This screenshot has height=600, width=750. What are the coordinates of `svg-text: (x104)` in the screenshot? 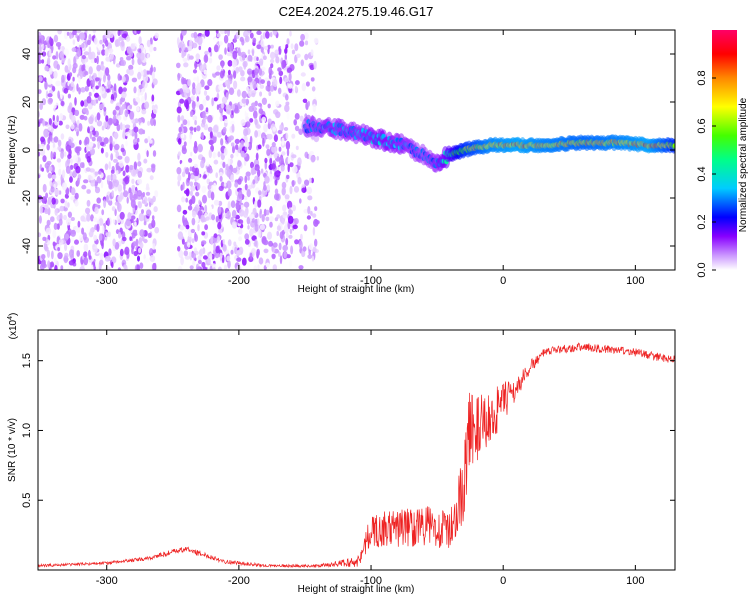 It's located at (13, 326).